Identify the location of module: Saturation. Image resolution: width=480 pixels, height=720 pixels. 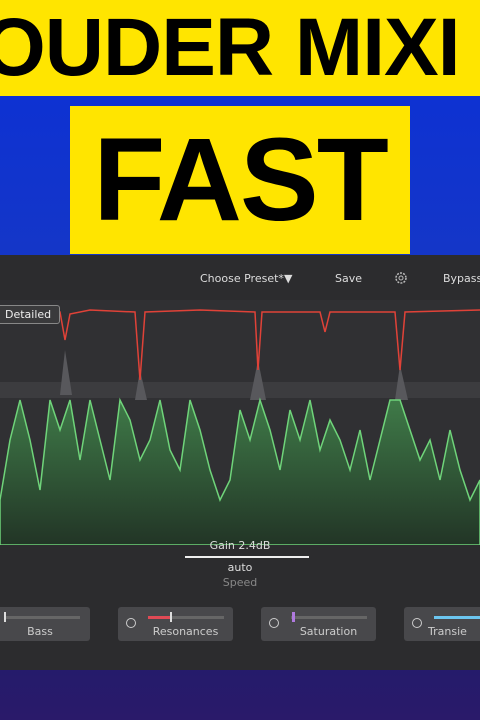
(318, 624).